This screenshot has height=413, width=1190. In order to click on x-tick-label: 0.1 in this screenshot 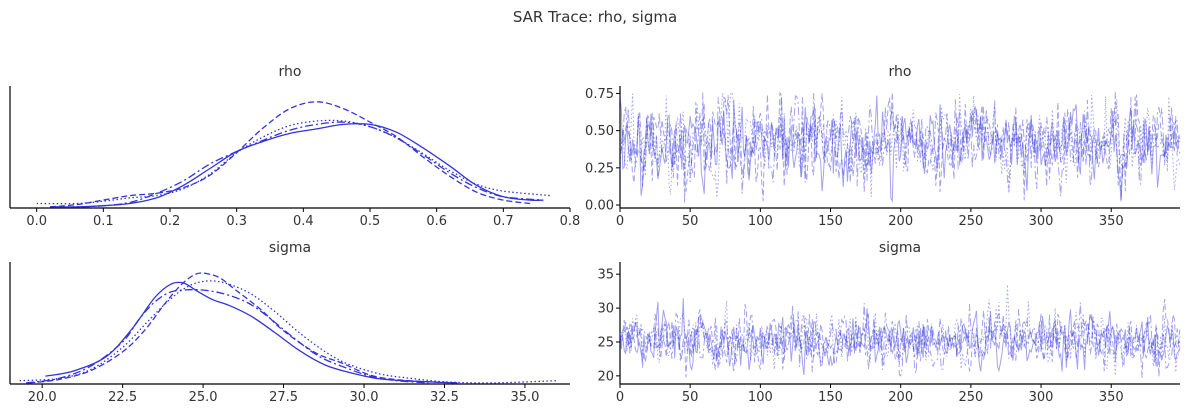, I will do `click(103, 221)`.